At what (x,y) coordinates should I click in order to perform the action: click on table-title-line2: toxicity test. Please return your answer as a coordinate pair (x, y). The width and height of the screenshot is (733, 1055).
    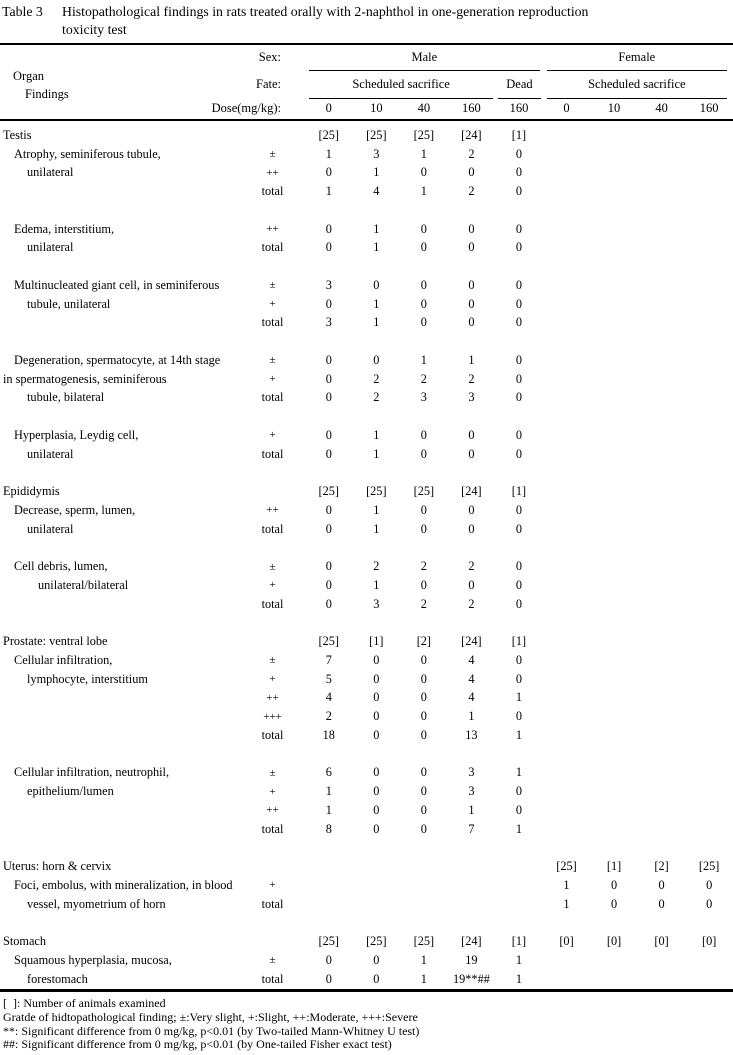
    Looking at the image, I should click on (94, 29).